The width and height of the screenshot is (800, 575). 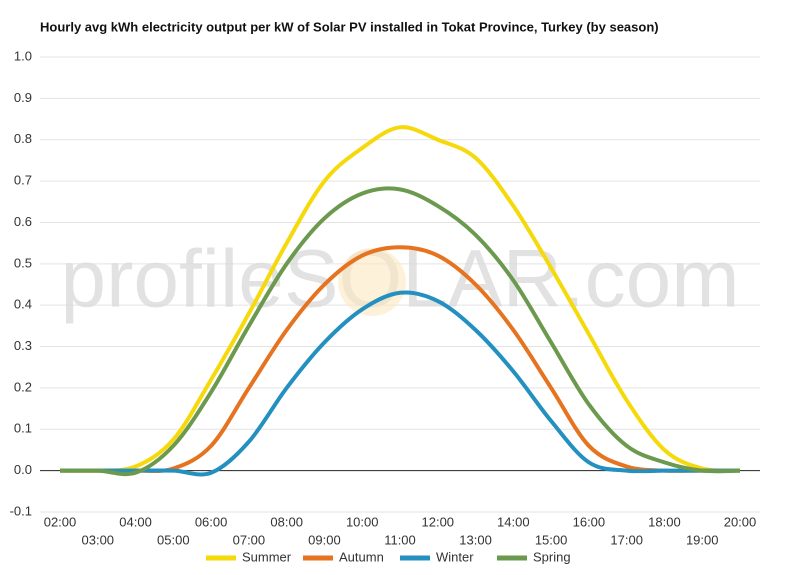 I want to click on x-tick-label: 16:00, so click(x=589, y=521).